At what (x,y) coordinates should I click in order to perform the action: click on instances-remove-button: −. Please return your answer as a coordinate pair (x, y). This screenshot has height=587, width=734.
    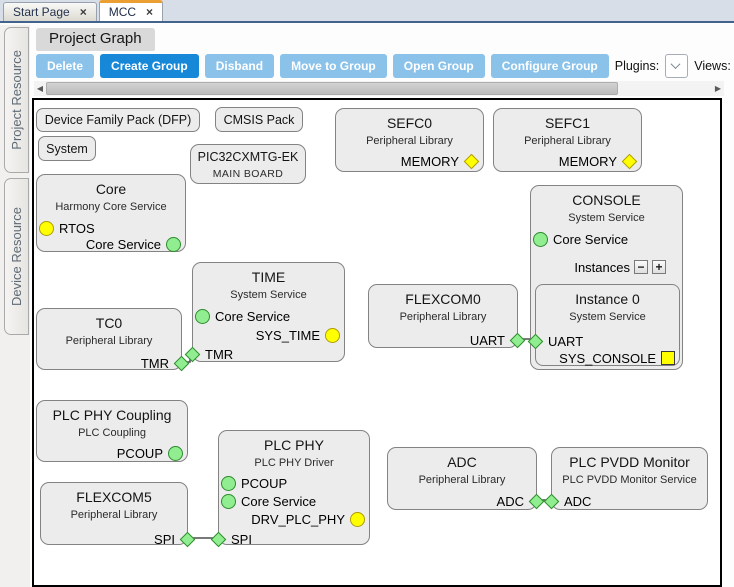
    Looking at the image, I should click on (641, 267).